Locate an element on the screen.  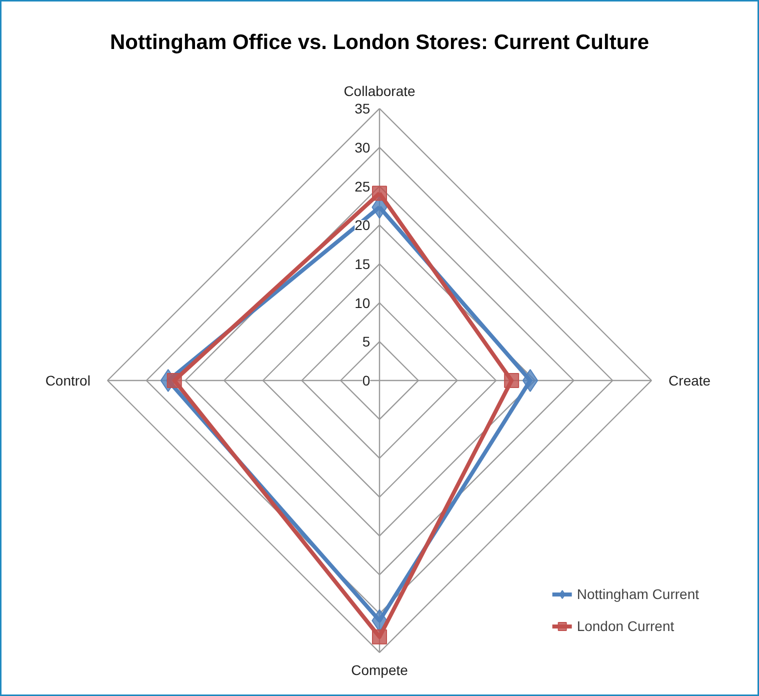
spoke-label: Collaborate is located at coordinates (380, 91).